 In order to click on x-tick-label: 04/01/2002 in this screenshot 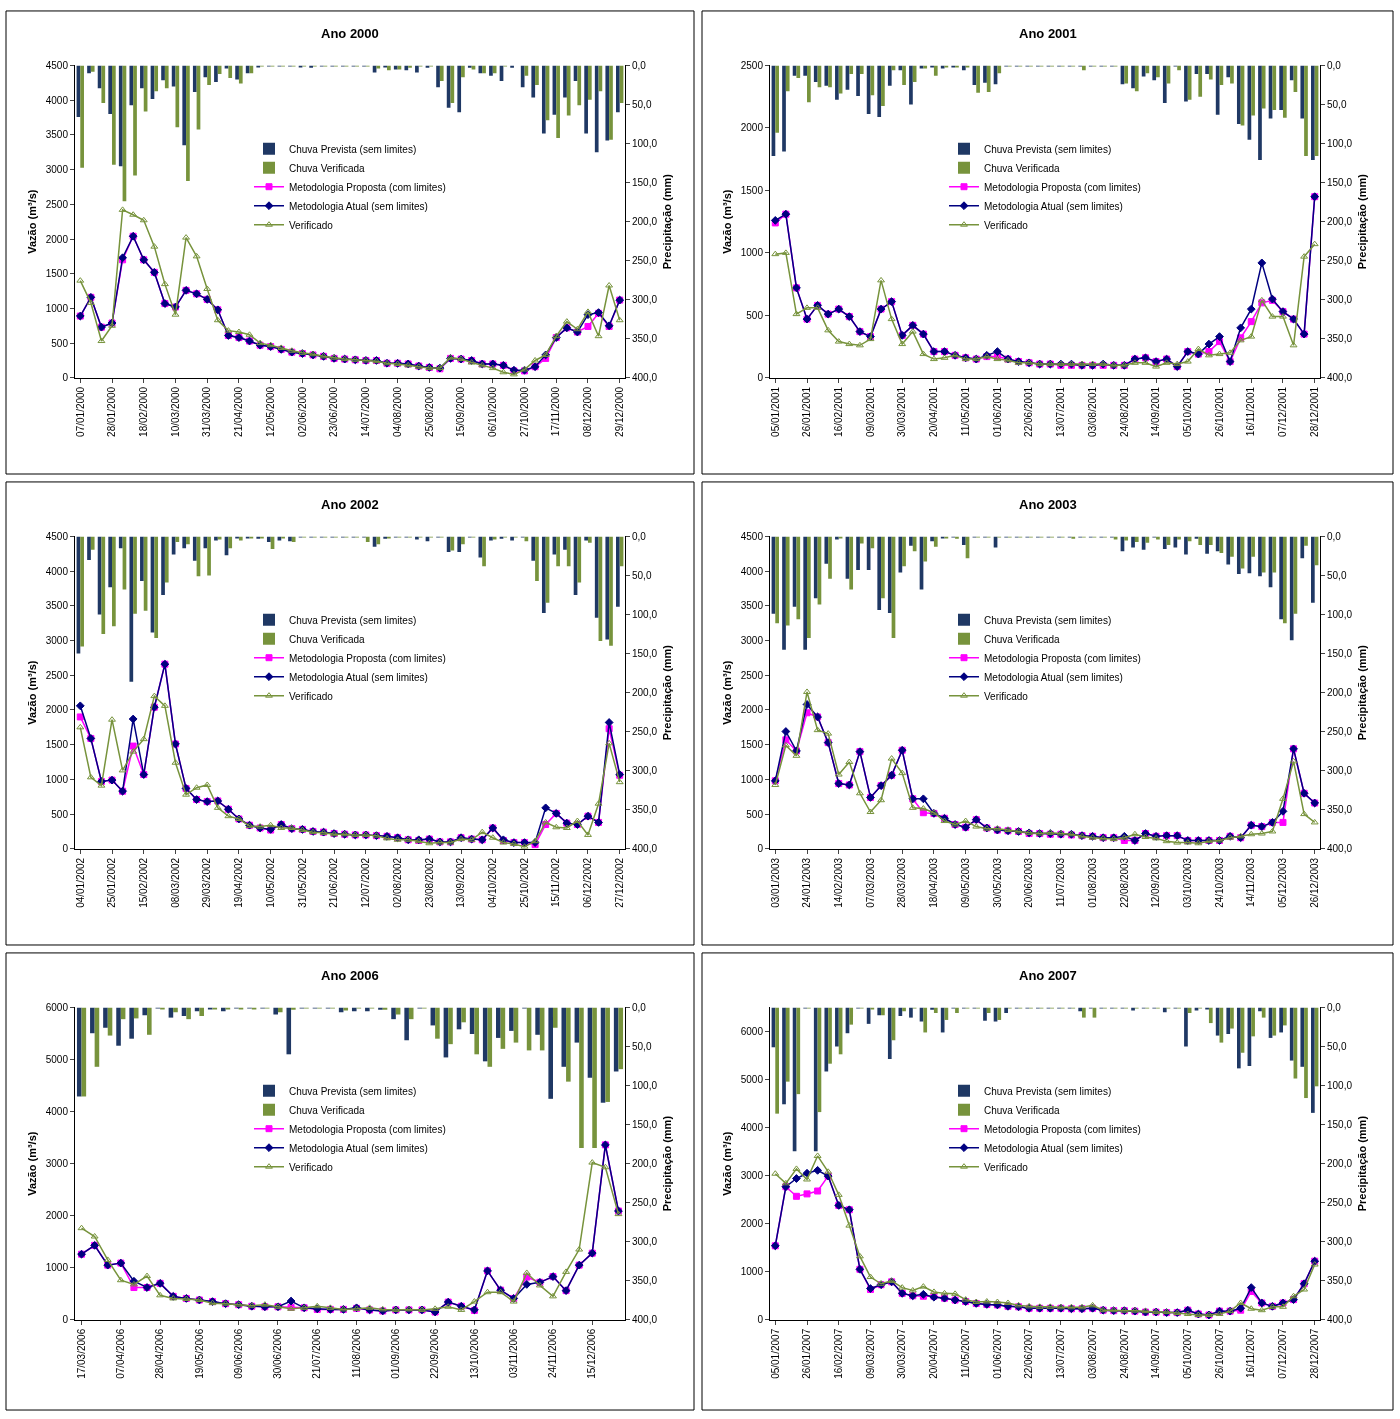, I will do `click(80, 882)`.